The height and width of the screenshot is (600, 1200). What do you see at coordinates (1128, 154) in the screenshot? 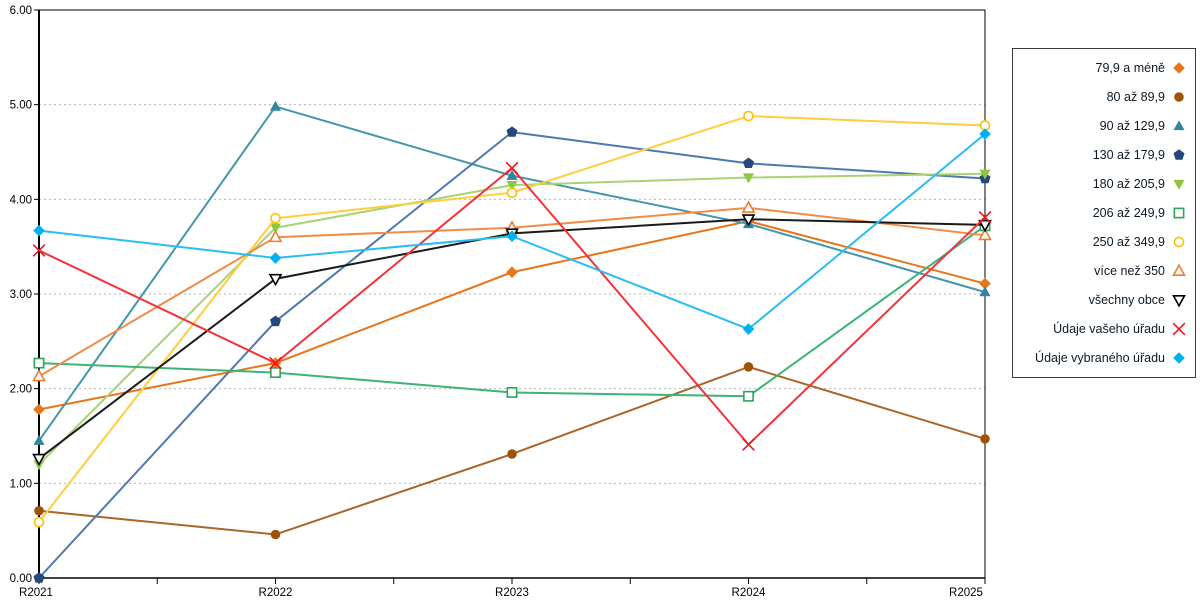
I see `legend-label: 130 až 179,9` at bounding box center [1128, 154].